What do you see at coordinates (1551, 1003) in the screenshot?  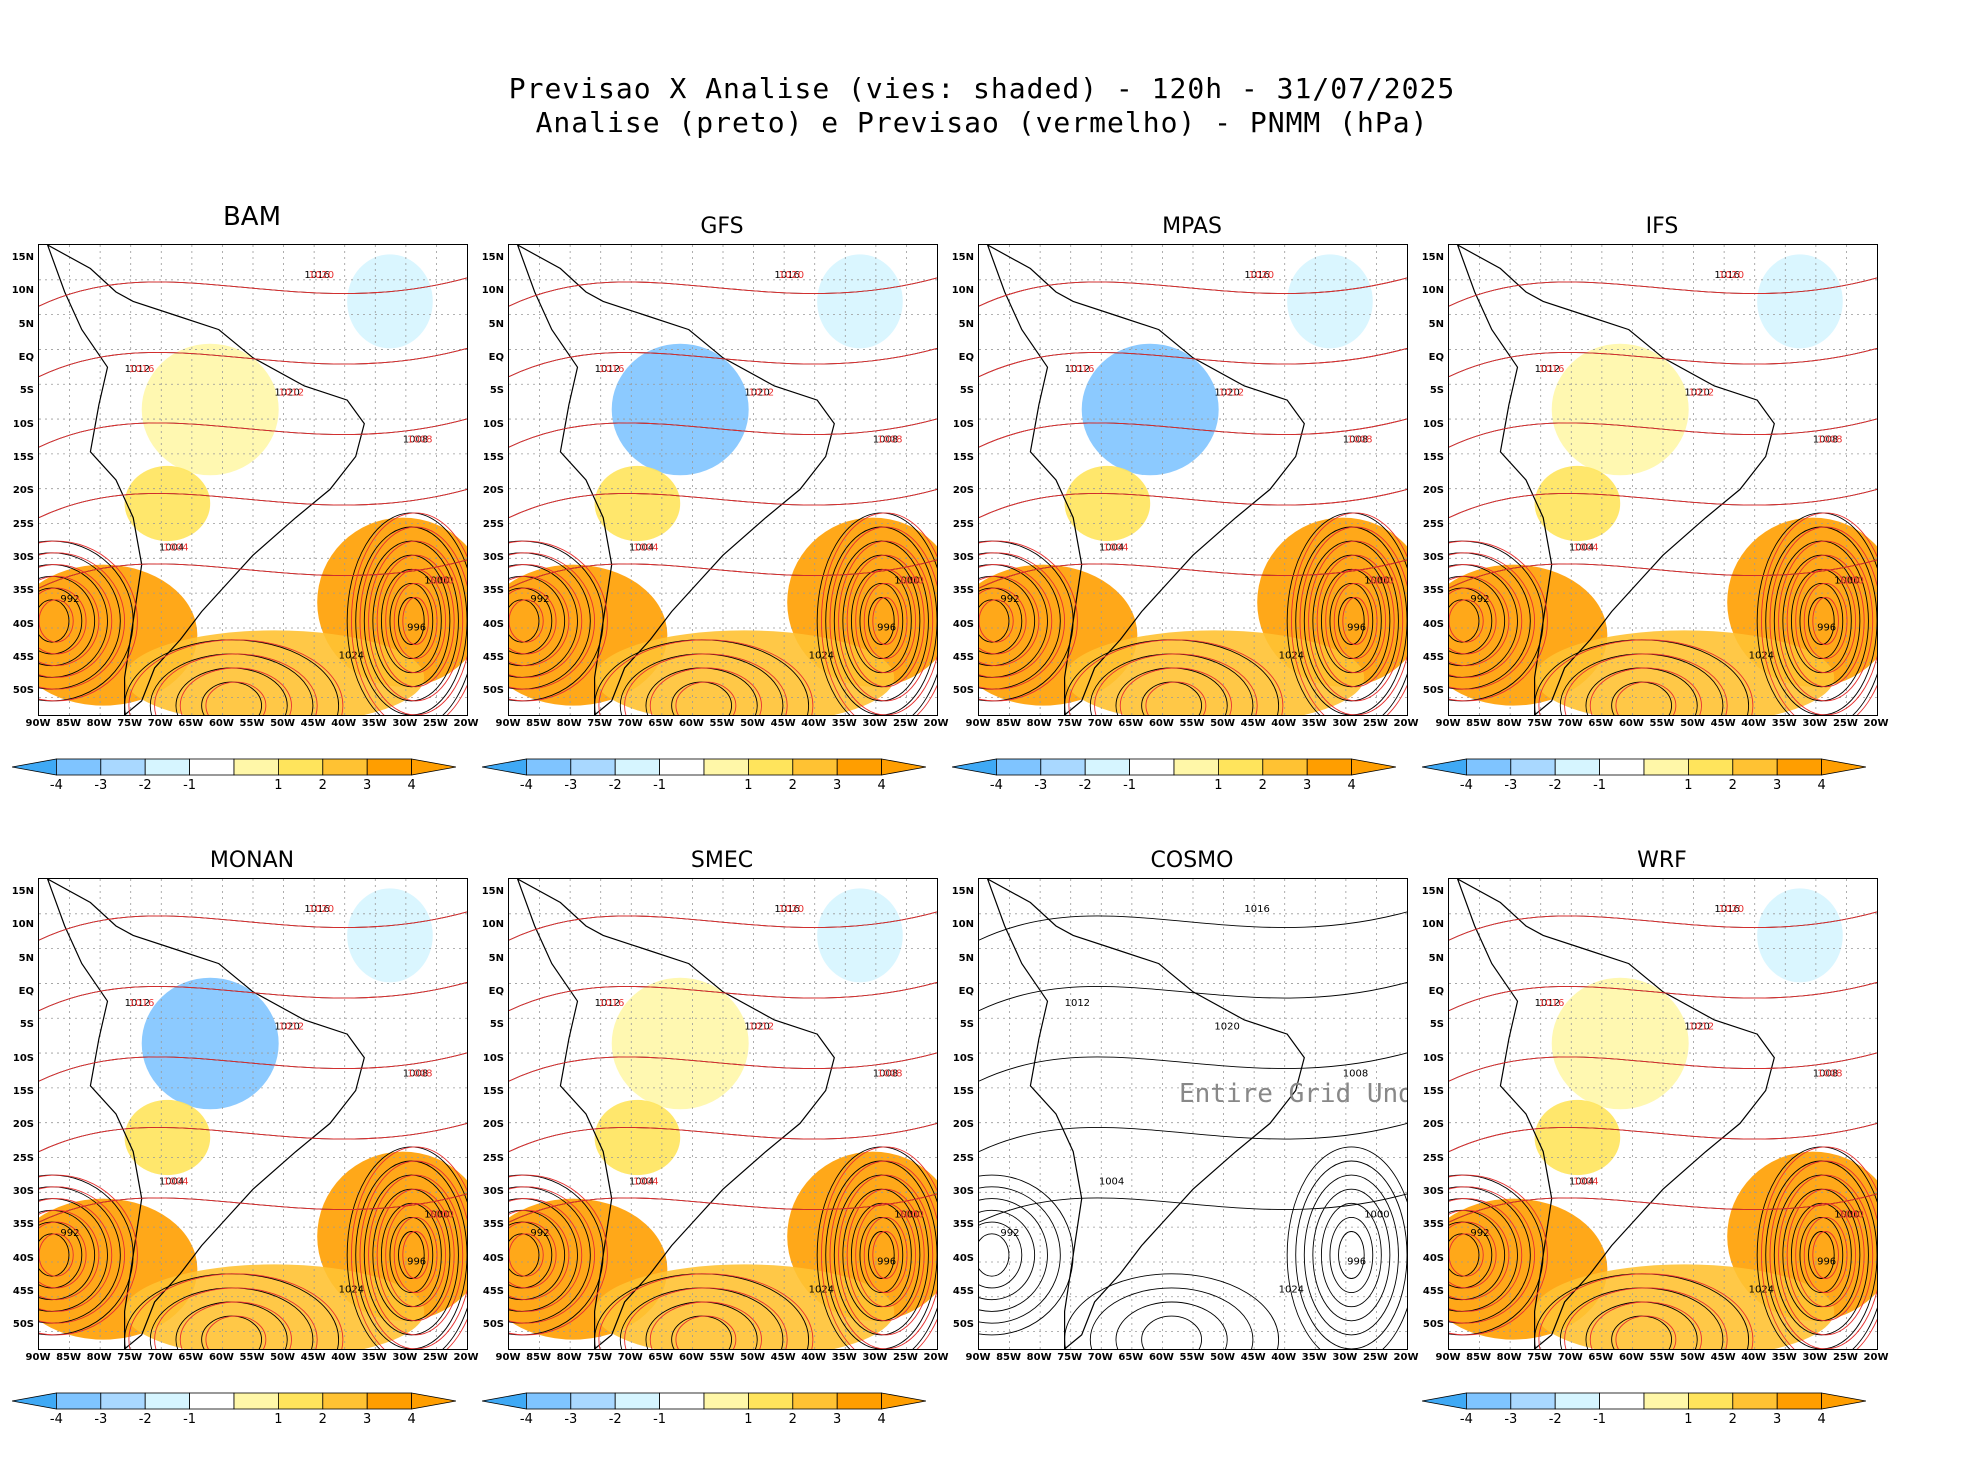 I see `forecast-contour-label: 1016` at bounding box center [1551, 1003].